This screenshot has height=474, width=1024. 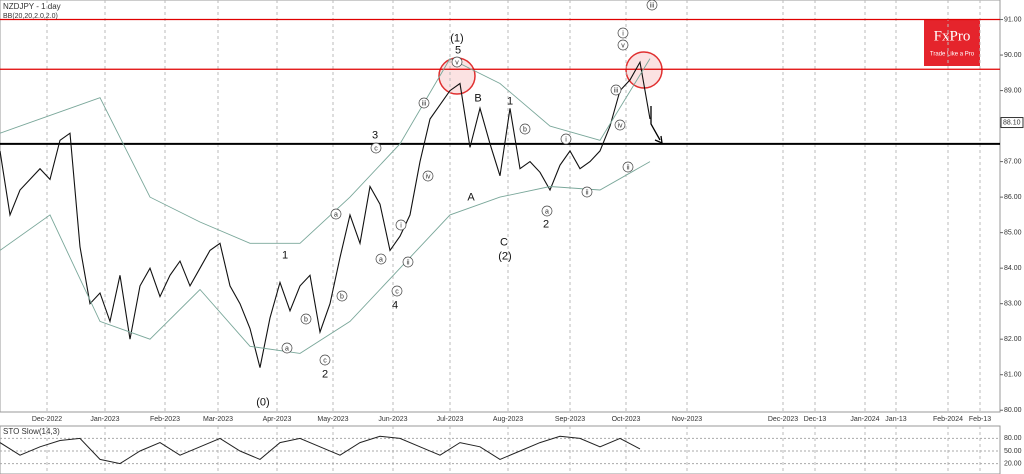 I want to click on y-tick-label: 89.00, so click(x=1013, y=90).